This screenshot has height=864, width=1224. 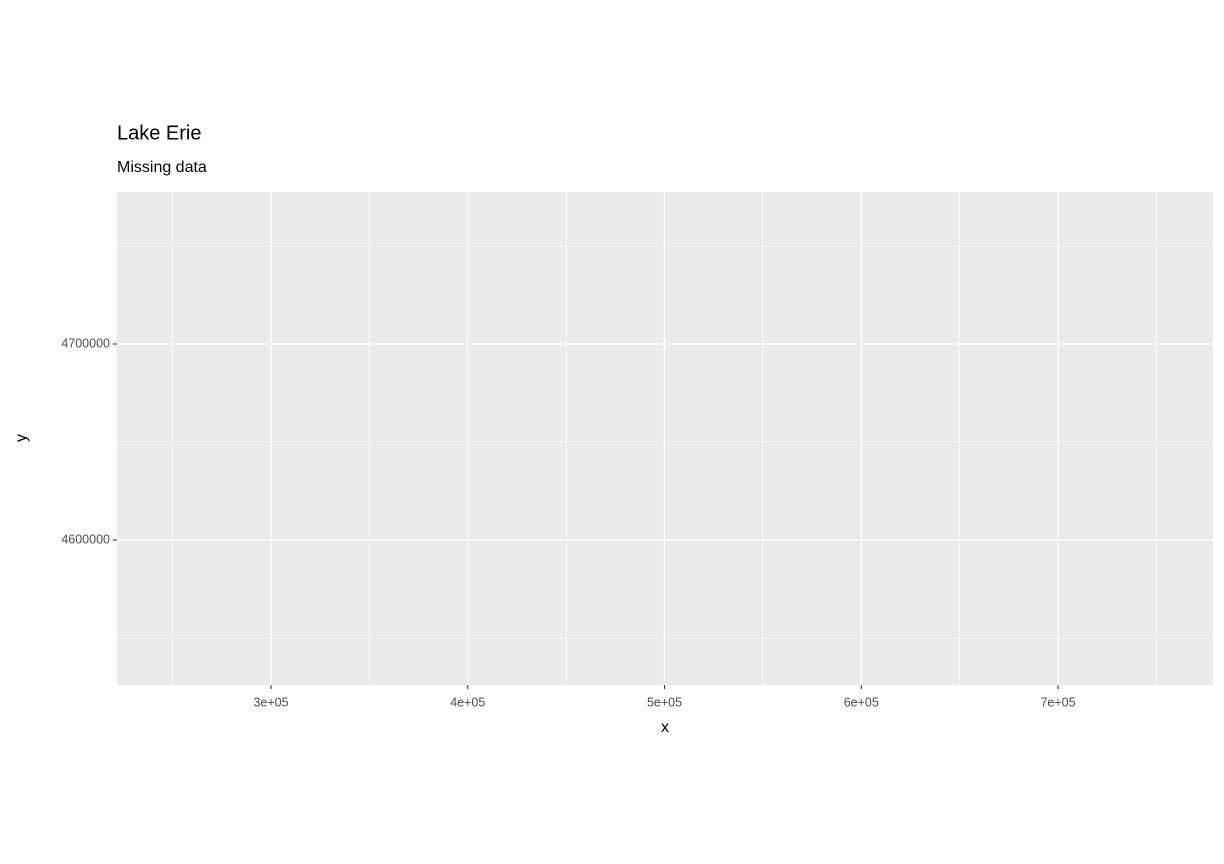 I want to click on chart-title: Lake Erie, so click(x=159, y=133).